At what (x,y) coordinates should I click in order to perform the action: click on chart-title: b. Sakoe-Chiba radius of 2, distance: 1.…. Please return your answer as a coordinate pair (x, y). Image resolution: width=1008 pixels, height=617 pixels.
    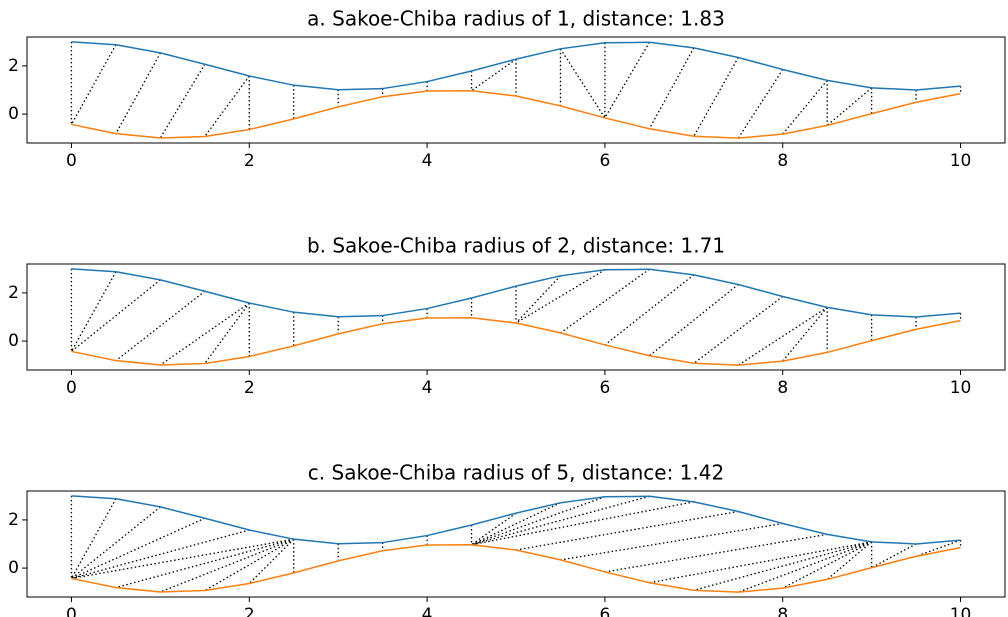
    Looking at the image, I should click on (516, 246).